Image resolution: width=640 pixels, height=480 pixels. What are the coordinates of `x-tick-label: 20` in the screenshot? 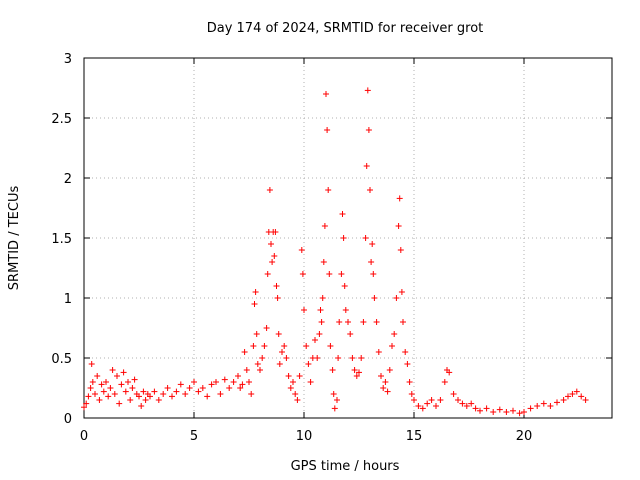 It's located at (524, 436).